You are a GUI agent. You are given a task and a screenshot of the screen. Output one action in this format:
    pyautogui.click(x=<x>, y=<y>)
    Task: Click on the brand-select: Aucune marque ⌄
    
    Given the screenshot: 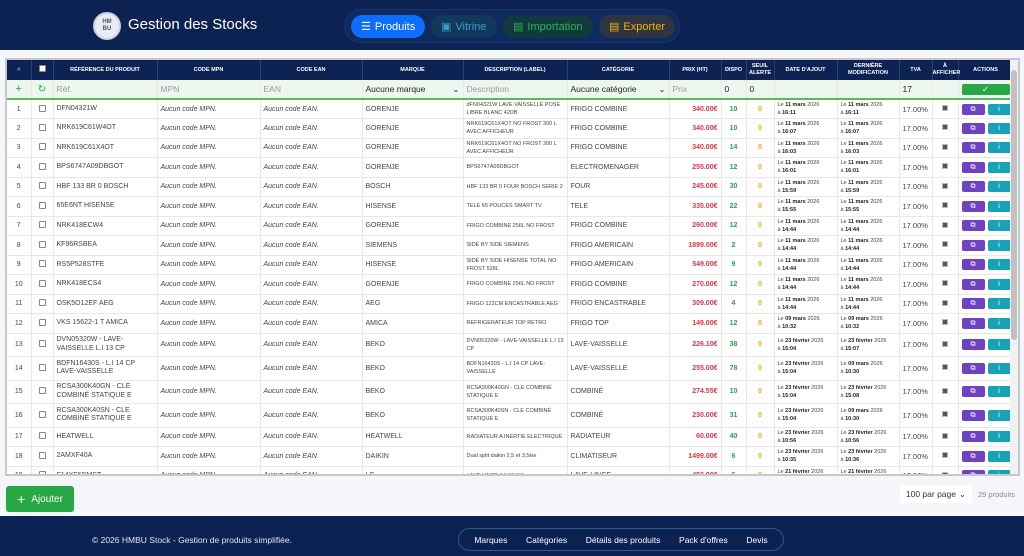 What is the action you would take?
    pyautogui.click(x=413, y=90)
    